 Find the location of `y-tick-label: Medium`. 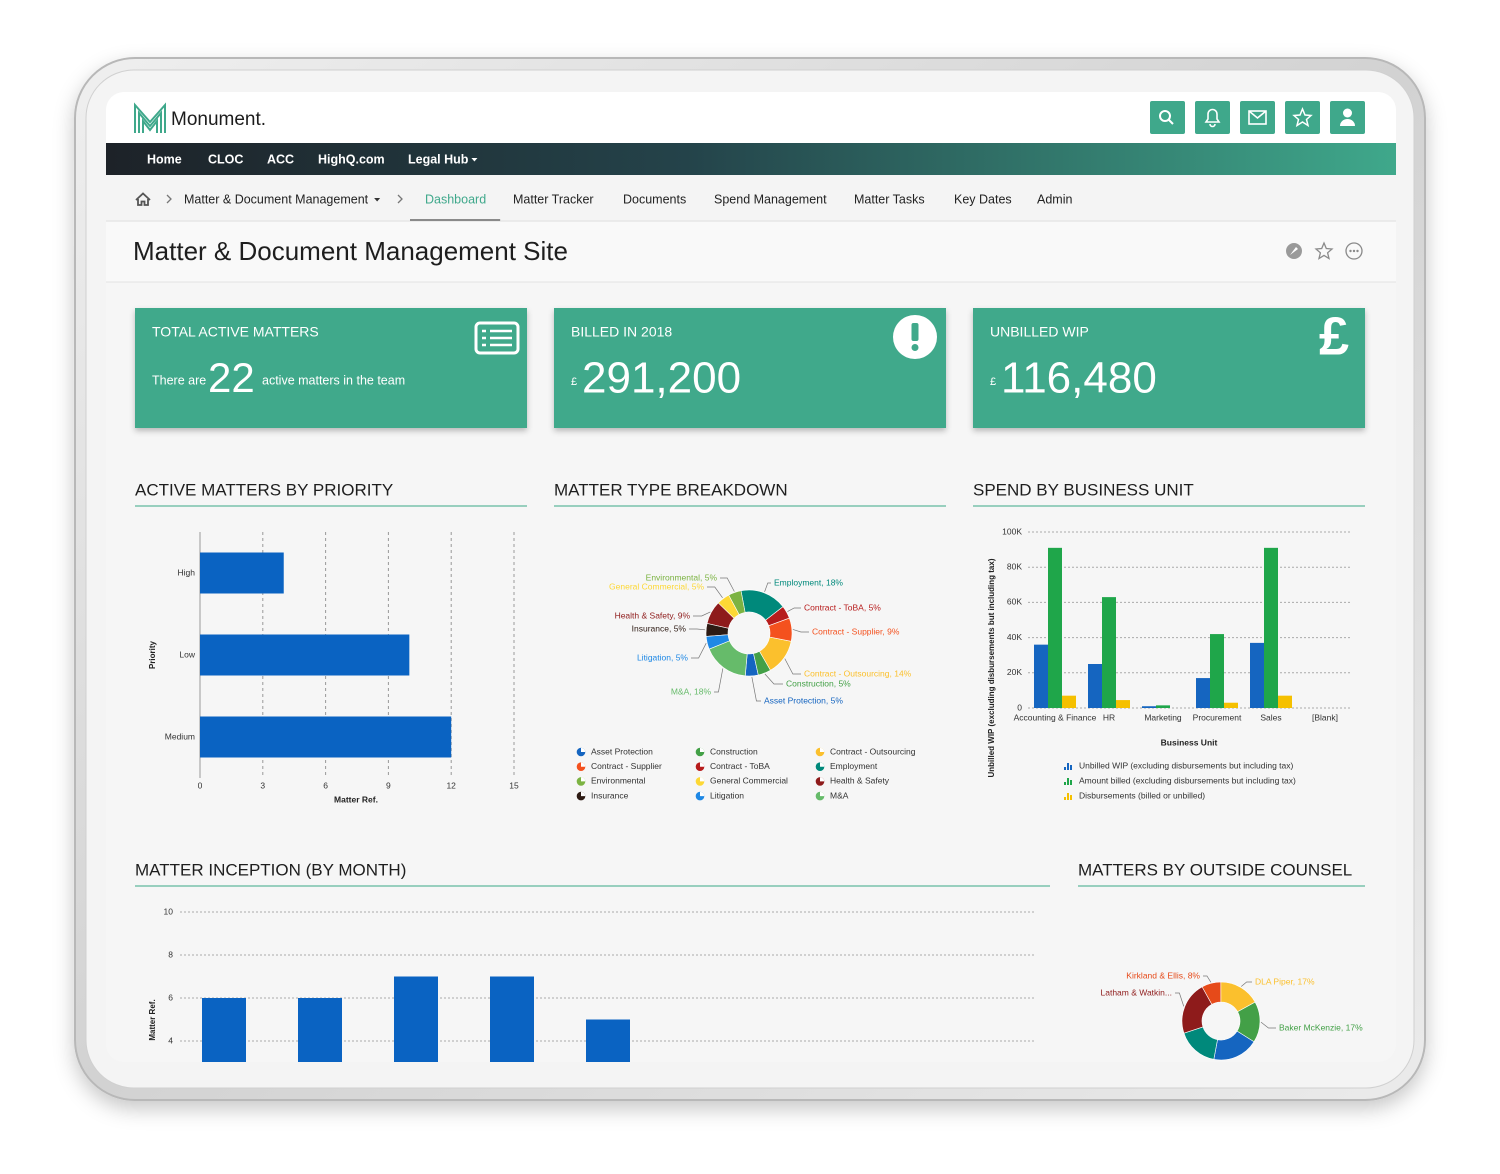

y-tick-label: Medium is located at coordinates (180, 736).